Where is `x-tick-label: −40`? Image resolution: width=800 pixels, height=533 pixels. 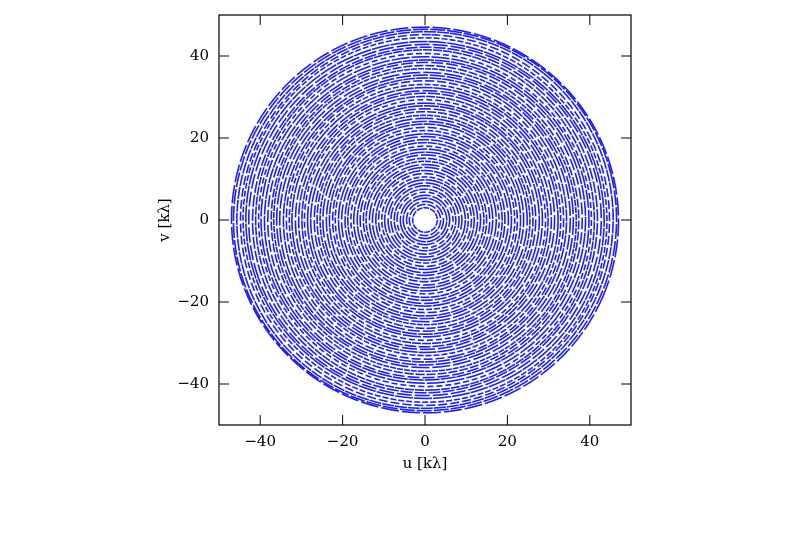
x-tick-label: −40 is located at coordinates (260, 441).